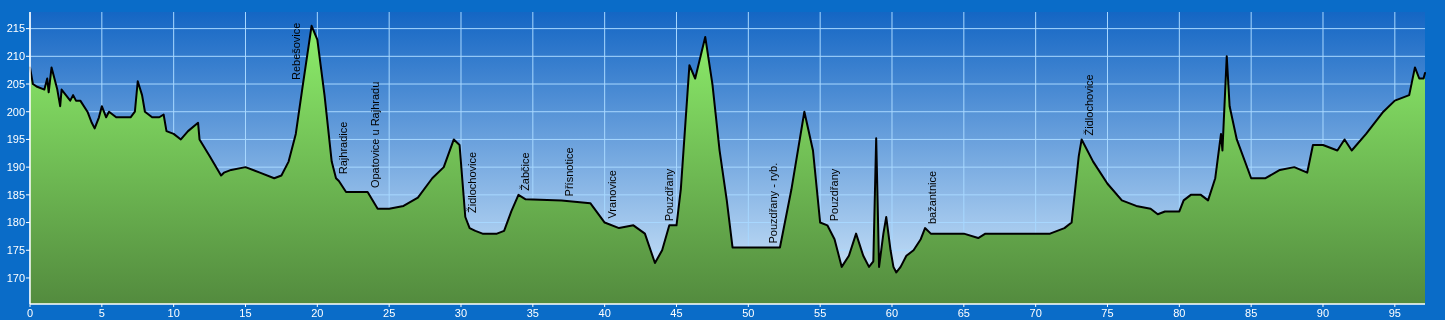  I want to click on x-tick-label: 10, so click(173, 313).